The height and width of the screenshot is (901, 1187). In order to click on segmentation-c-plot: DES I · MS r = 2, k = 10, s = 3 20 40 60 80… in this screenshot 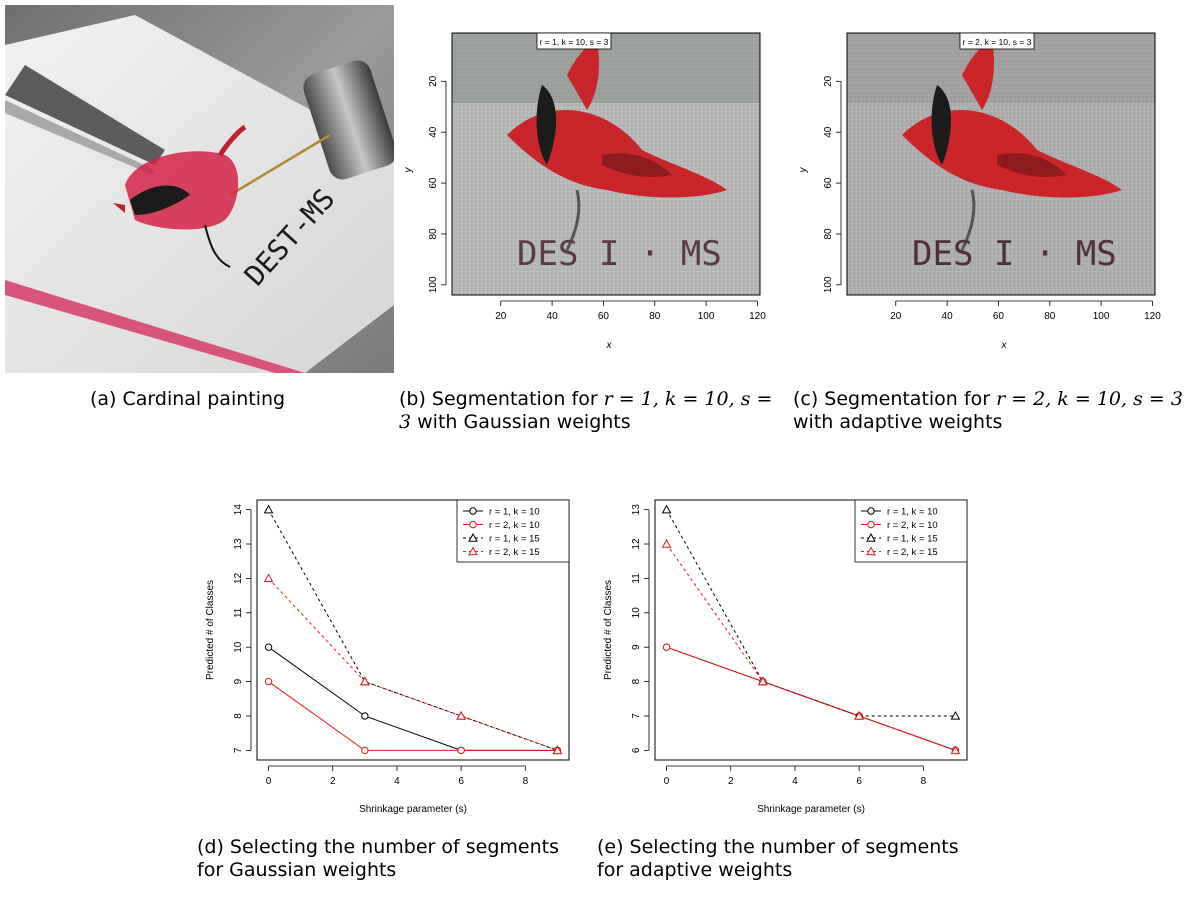, I will do `click(979, 191)`.